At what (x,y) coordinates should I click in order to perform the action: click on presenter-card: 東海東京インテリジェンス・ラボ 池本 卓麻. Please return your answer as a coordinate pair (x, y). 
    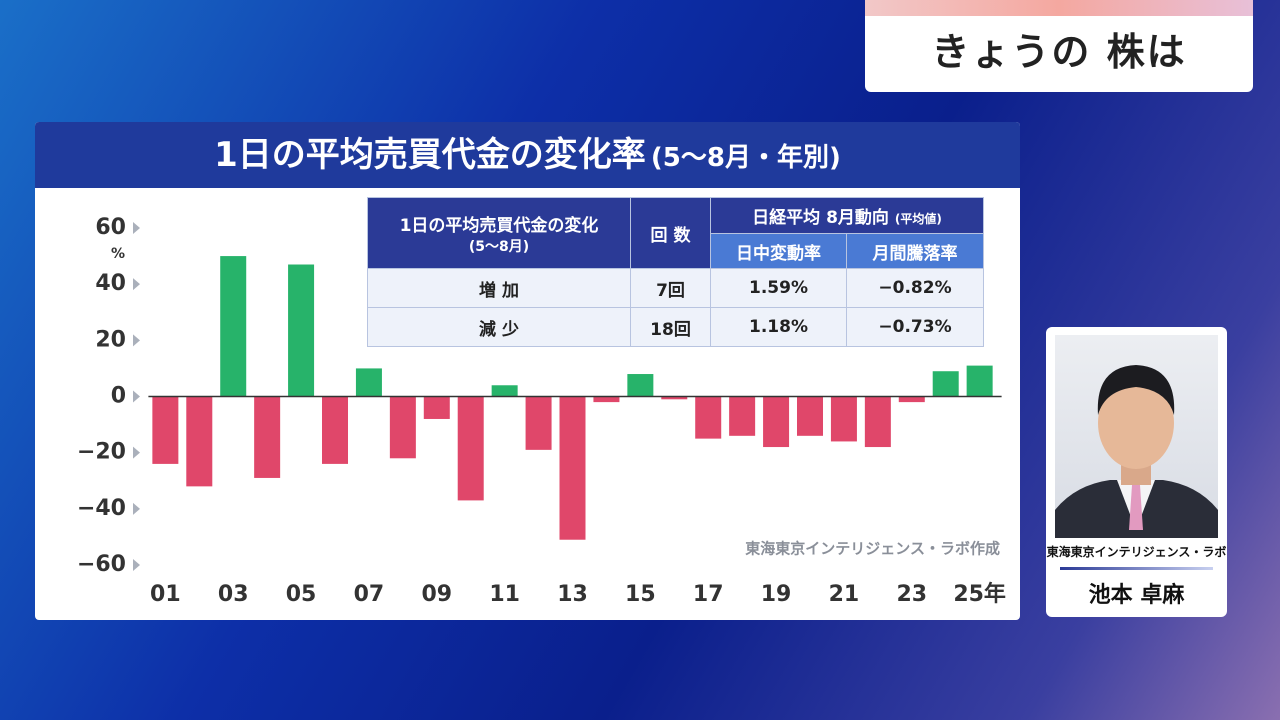
    Looking at the image, I should click on (1136, 472).